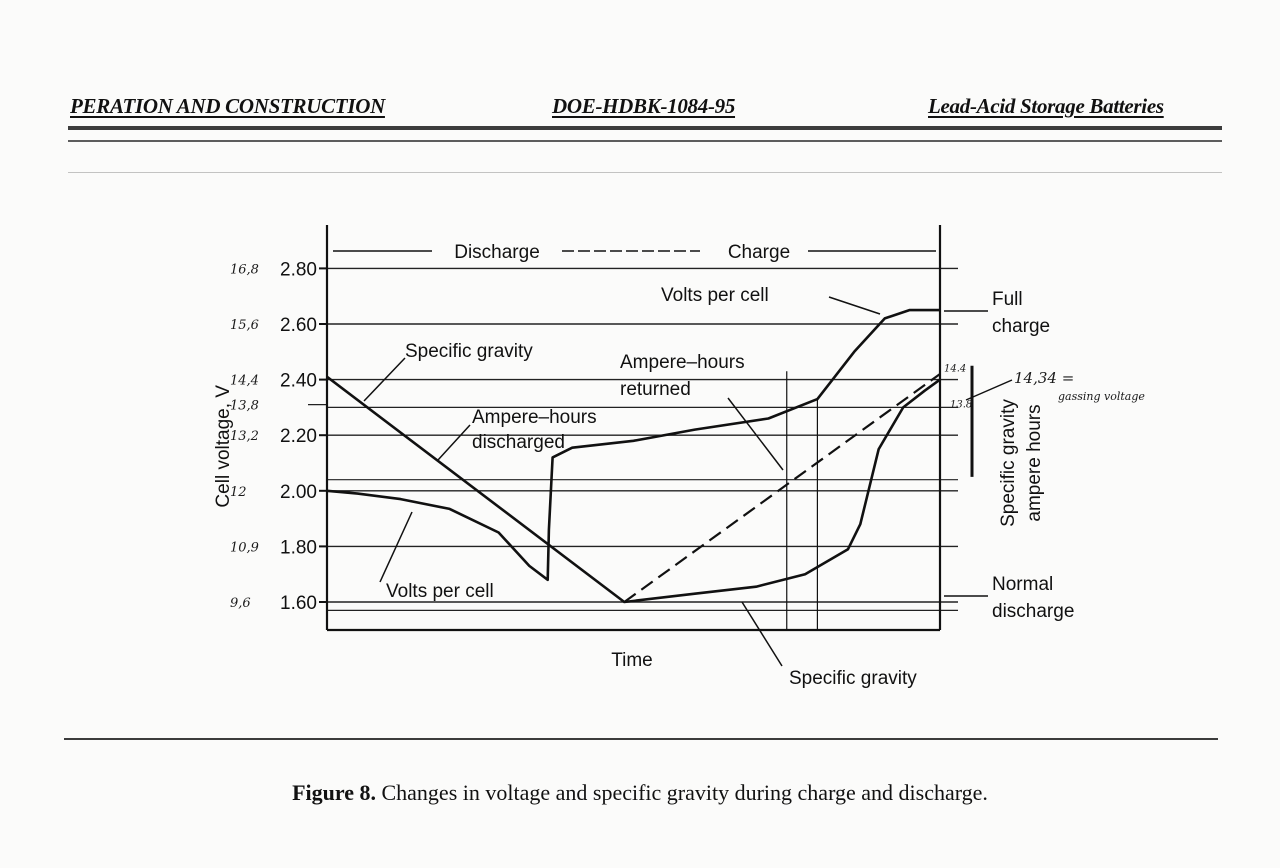 This screenshot has width=1280, height=868. What do you see at coordinates (989, 390) in the screenshot?
I see `handwritten-note-leader` at bounding box center [989, 390].